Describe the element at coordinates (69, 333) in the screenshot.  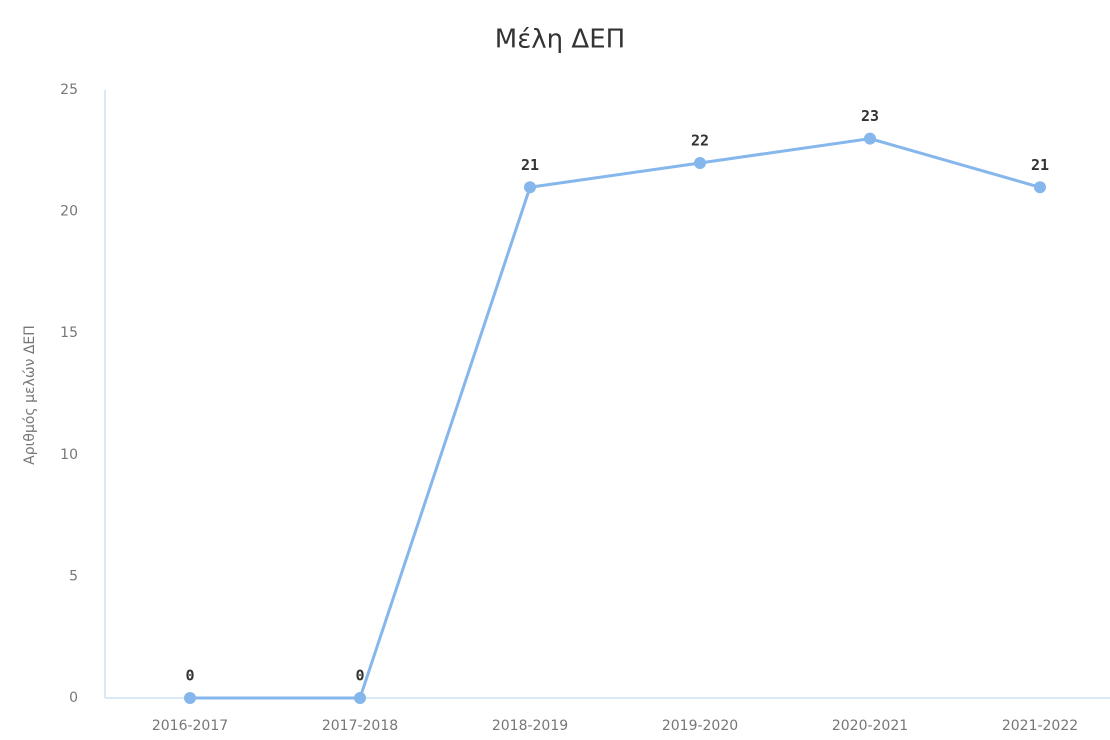
I see `y-tick-label: 15` at that location.